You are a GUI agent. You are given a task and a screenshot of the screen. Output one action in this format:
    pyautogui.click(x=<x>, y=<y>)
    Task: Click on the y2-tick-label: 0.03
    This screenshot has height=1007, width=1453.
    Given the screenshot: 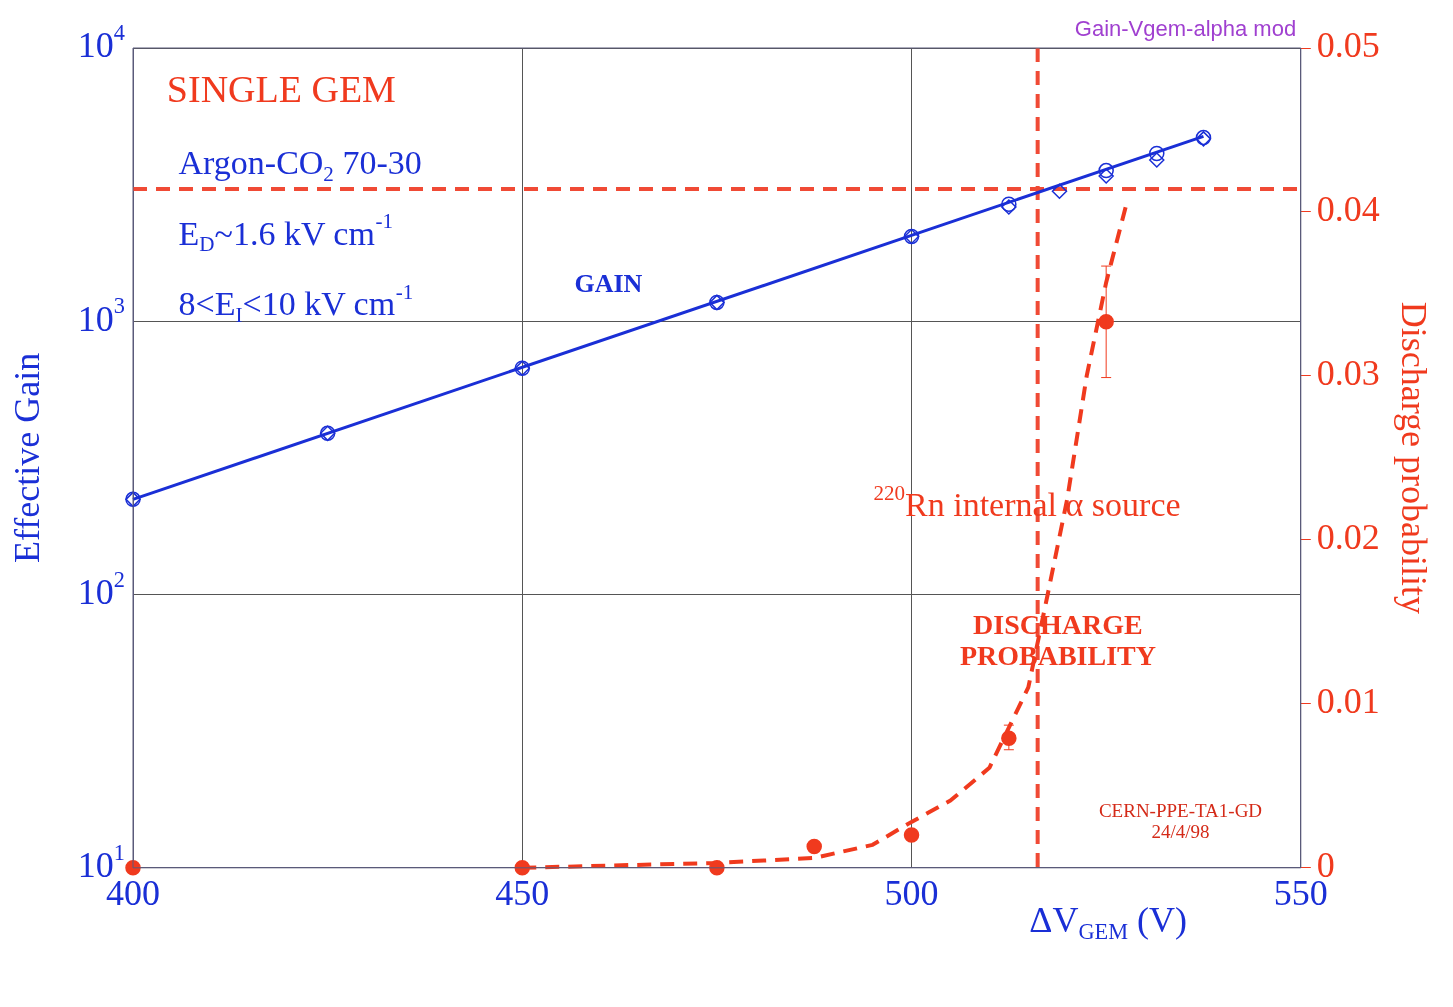 What is the action you would take?
    pyautogui.click(x=1348, y=373)
    